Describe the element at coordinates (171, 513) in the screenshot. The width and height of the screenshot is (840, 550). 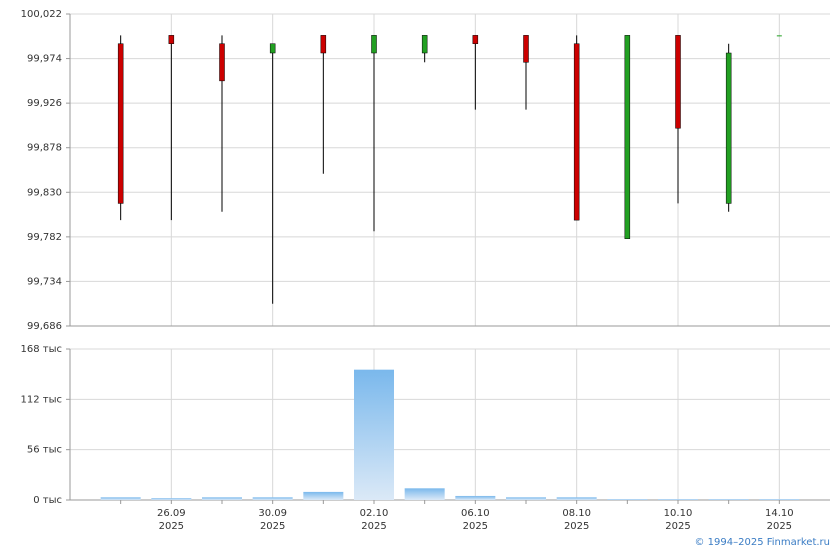
I see `x-tick-label: 26.09` at that location.